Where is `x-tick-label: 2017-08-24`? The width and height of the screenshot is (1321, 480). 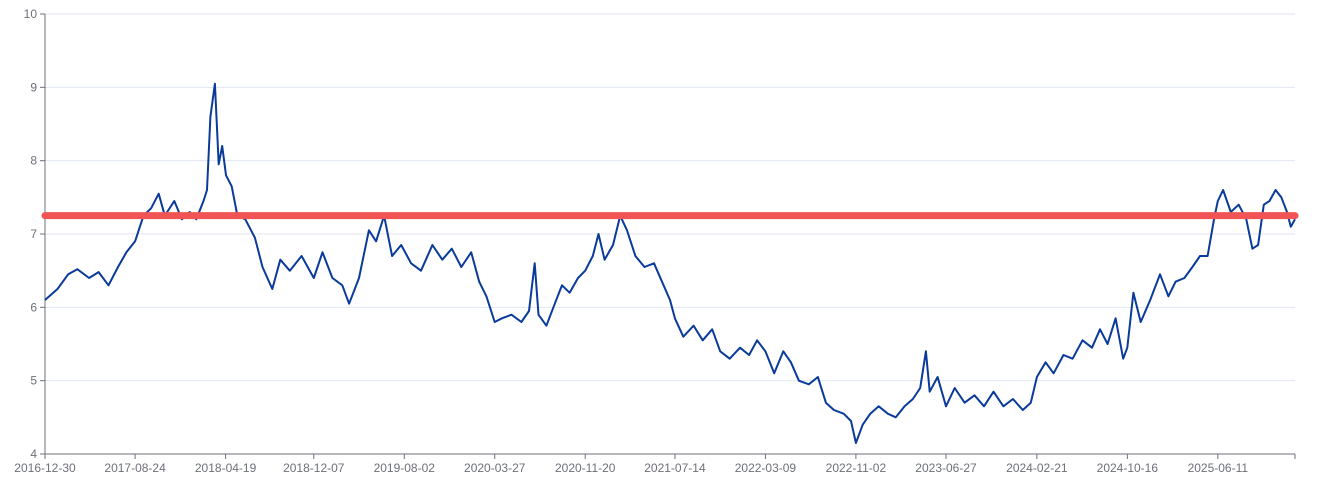 x-tick-label: 2017-08-24 is located at coordinates (135, 468).